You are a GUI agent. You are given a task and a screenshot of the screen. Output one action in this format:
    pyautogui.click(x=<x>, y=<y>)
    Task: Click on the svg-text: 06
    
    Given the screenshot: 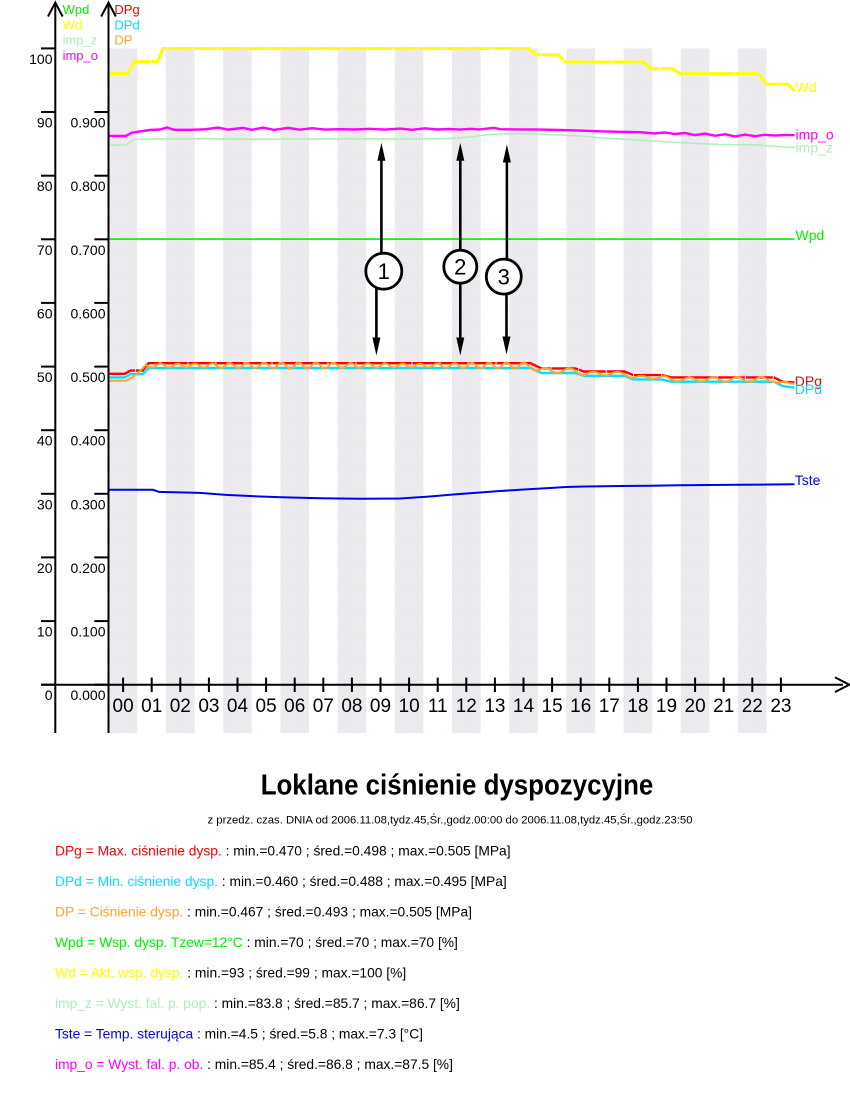 What is the action you would take?
    pyautogui.click(x=294, y=706)
    